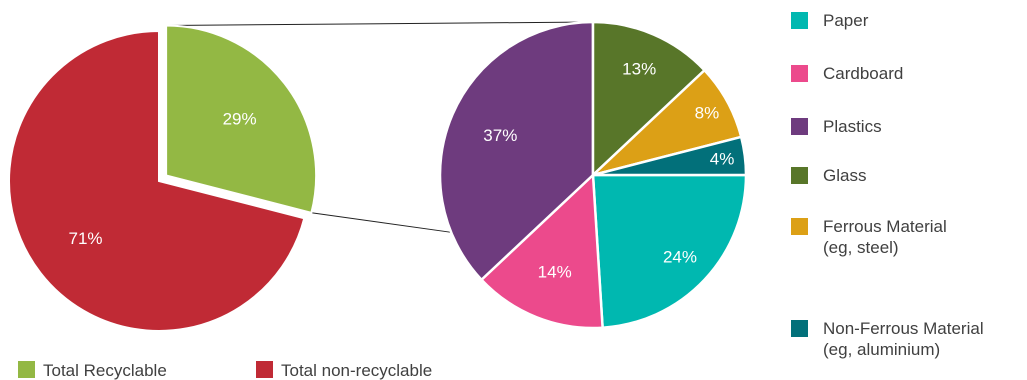  What do you see at coordinates (680, 257) in the screenshot?
I see `slice-label-paper: 24%` at bounding box center [680, 257].